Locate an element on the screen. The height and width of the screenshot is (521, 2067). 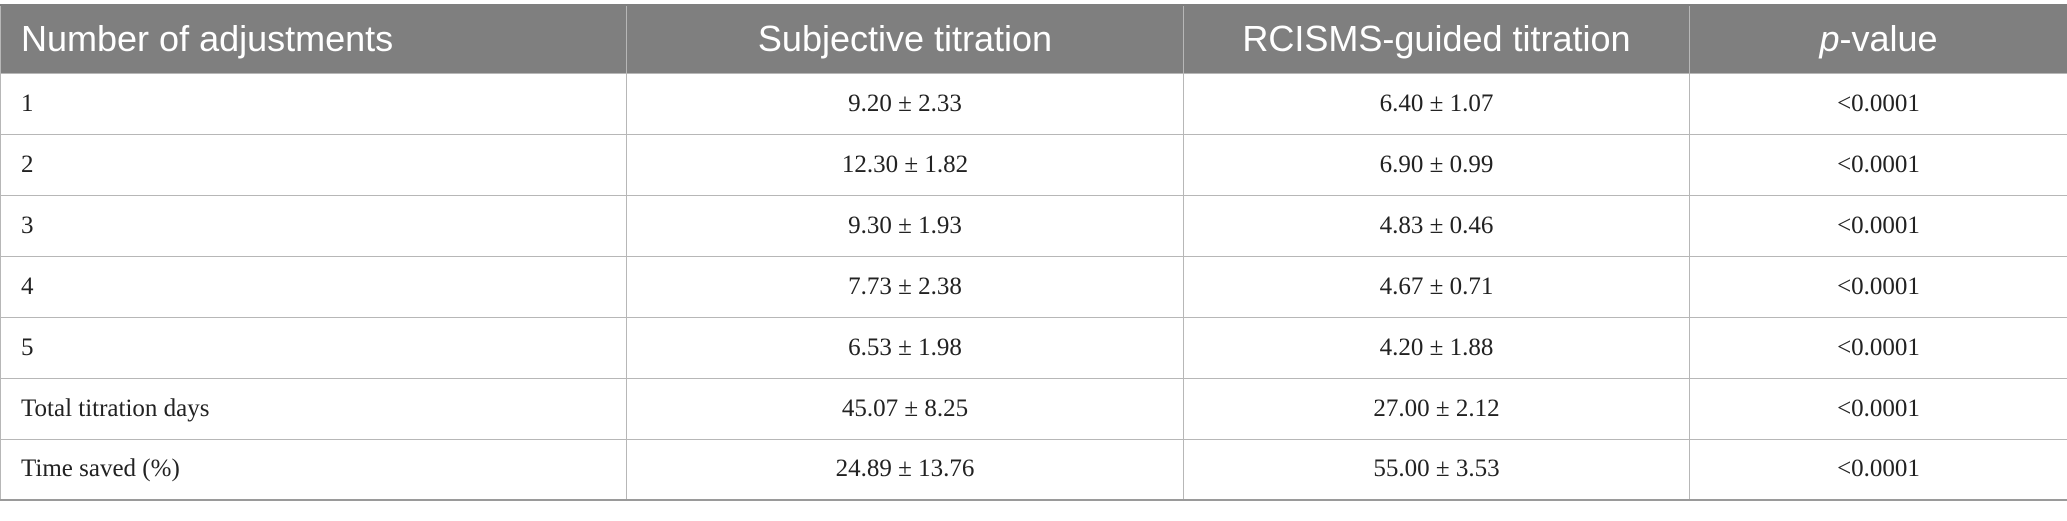
rcisms-value: 27.00 ± 2.12 is located at coordinates (1436, 408).